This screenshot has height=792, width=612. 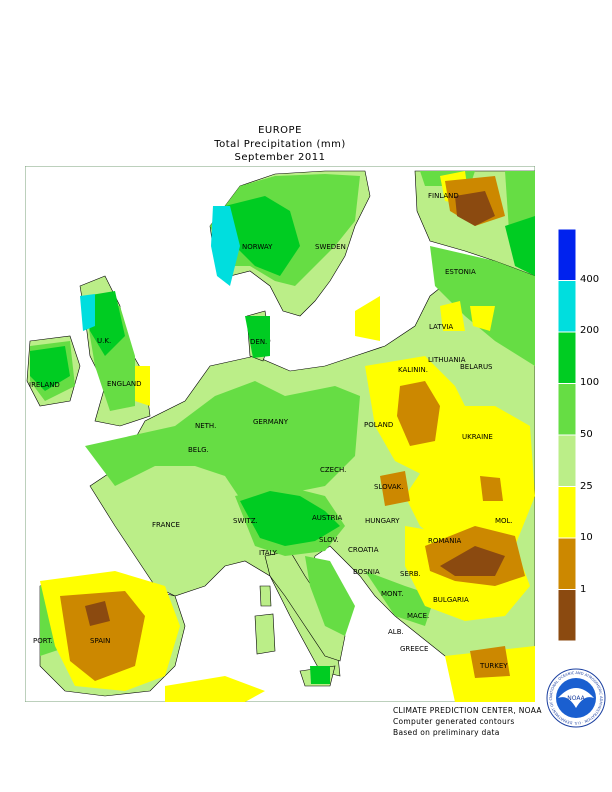 I want to click on label-lithuania: LITHUANIA, so click(x=447, y=360).